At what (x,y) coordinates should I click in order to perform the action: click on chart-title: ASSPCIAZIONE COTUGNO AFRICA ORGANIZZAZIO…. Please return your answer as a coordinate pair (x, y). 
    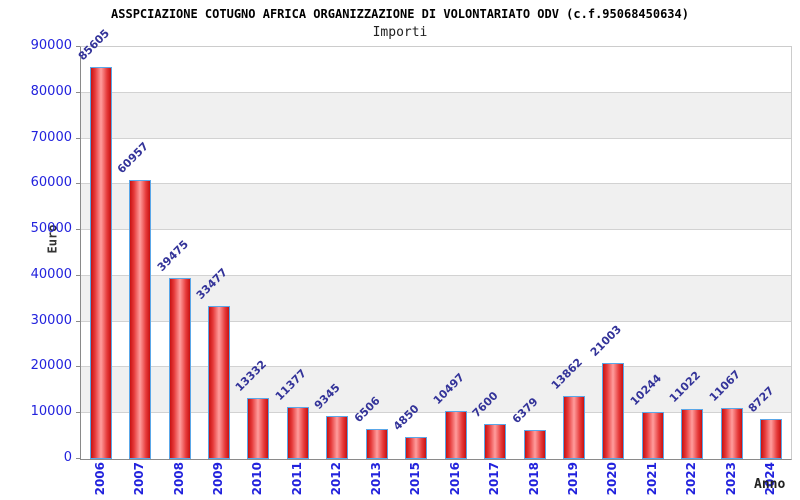
    Looking at the image, I should click on (400, 14).